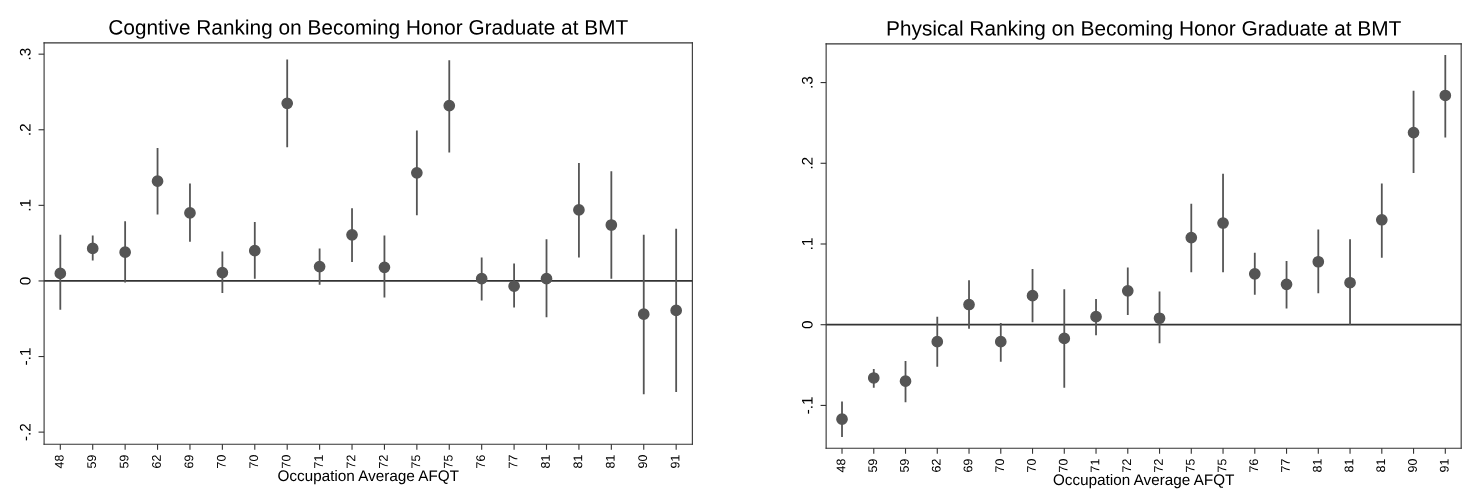 The height and width of the screenshot is (498, 1470). What do you see at coordinates (25, 432) in the screenshot?
I see `y-tick-label: -.2` at bounding box center [25, 432].